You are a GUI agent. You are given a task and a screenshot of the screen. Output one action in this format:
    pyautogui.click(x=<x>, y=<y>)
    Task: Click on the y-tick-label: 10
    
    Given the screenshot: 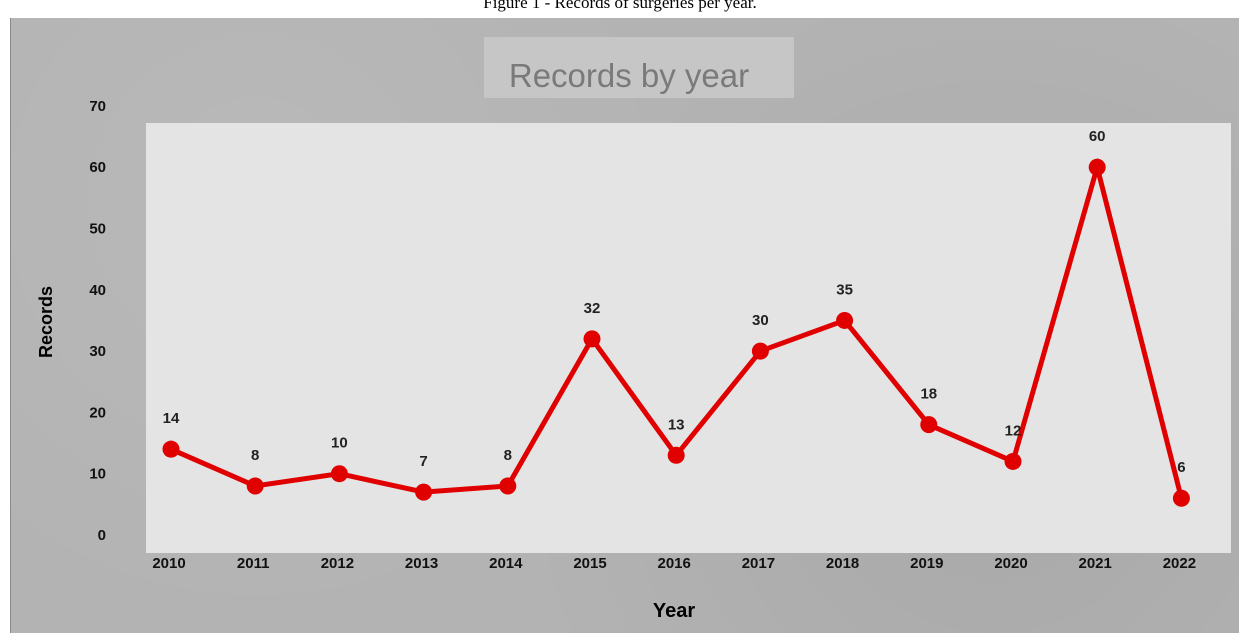 What is the action you would take?
    pyautogui.click(x=97, y=474)
    